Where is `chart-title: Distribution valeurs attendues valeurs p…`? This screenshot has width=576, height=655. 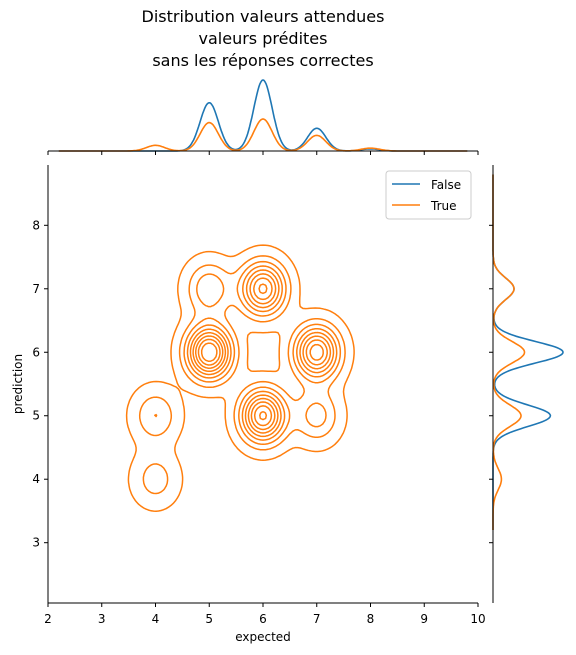
chart-title: Distribution valeurs attendues valeurs p… is located at coordinates (263, 39).